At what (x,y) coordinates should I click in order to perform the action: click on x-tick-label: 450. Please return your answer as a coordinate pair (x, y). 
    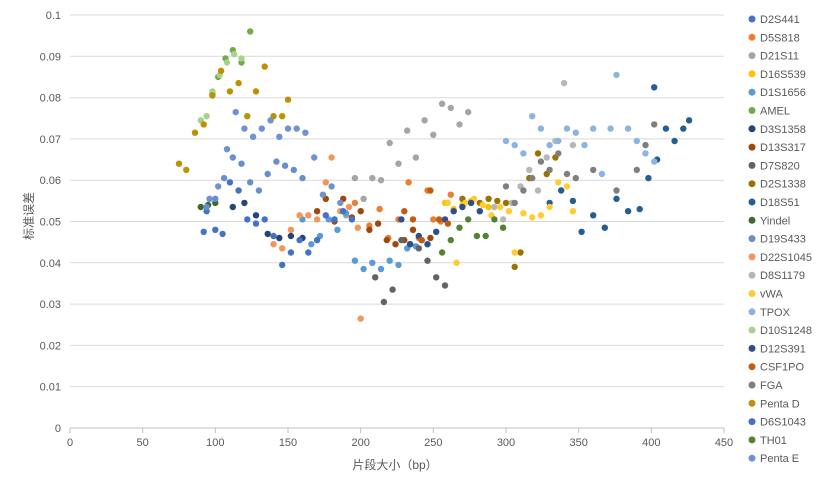
    Looking at the image, I should click on (724, 443).